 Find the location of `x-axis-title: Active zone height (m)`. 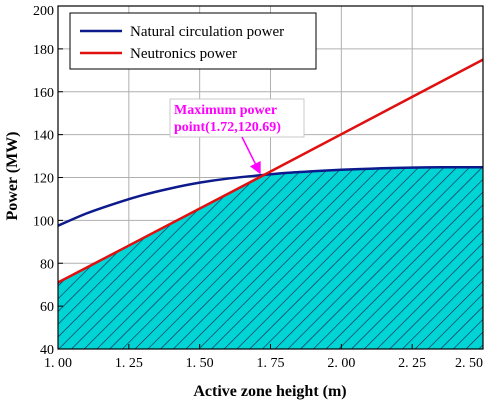

x-axis-title: Active zone height (m) is located at coordinates (269, 391).